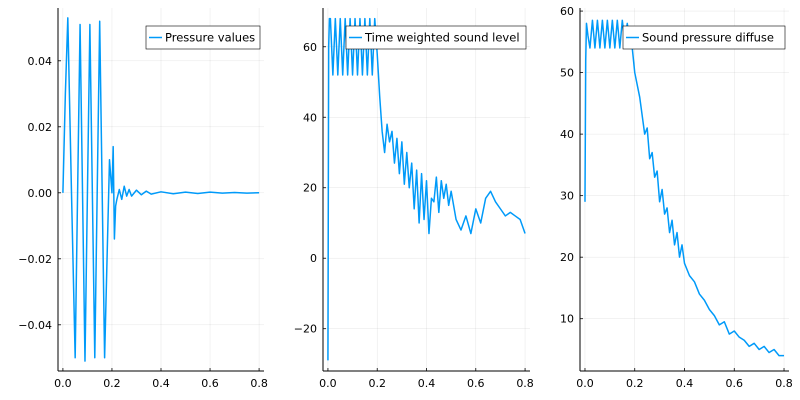 The width and height of the screenshot is (800, 400). I want to click on y-tick-label: 30, so click(567, 196).